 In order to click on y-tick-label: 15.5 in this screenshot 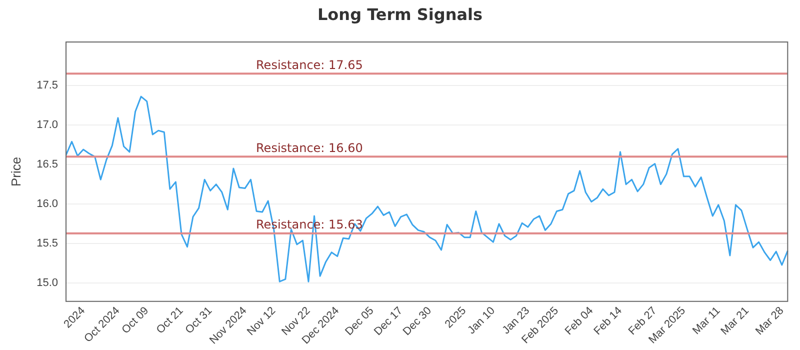, I will do `click(47, 244)`.